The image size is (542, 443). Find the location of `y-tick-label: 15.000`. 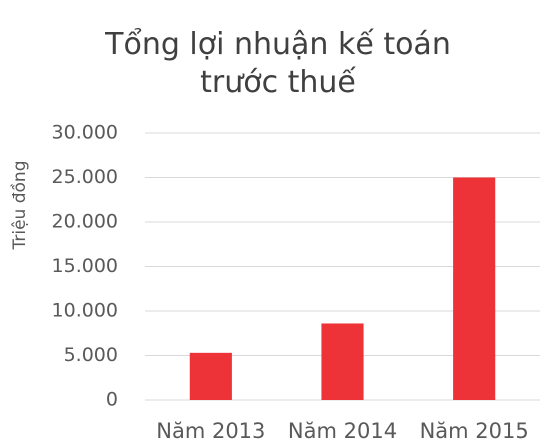

y-tick-label: 15.000 is located at coordinates (85, 266).